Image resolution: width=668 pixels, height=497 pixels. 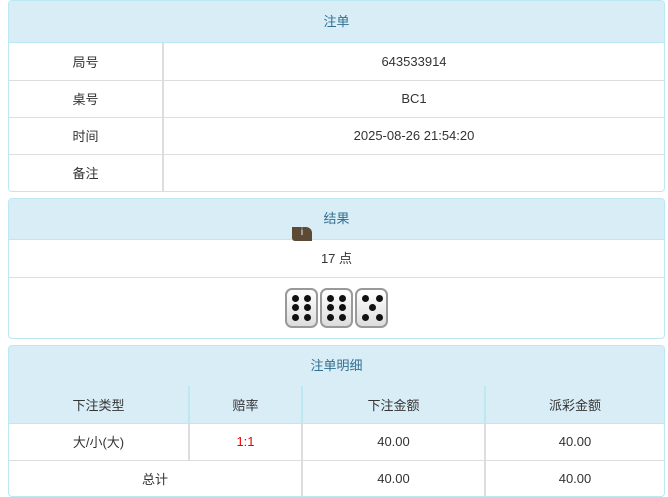 What do you see at coordinates (155, 477) in the screenshot?
I see `total-label: 总计` at bounding box center [155, 477].